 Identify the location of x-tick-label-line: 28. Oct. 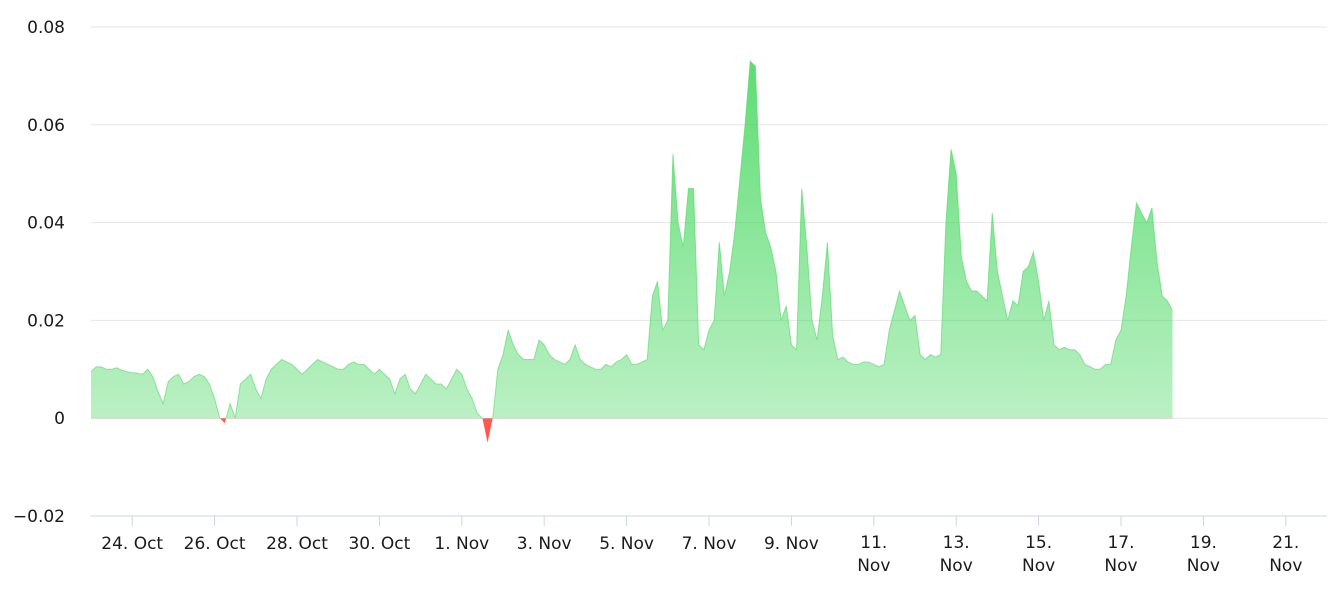
(297, 544).